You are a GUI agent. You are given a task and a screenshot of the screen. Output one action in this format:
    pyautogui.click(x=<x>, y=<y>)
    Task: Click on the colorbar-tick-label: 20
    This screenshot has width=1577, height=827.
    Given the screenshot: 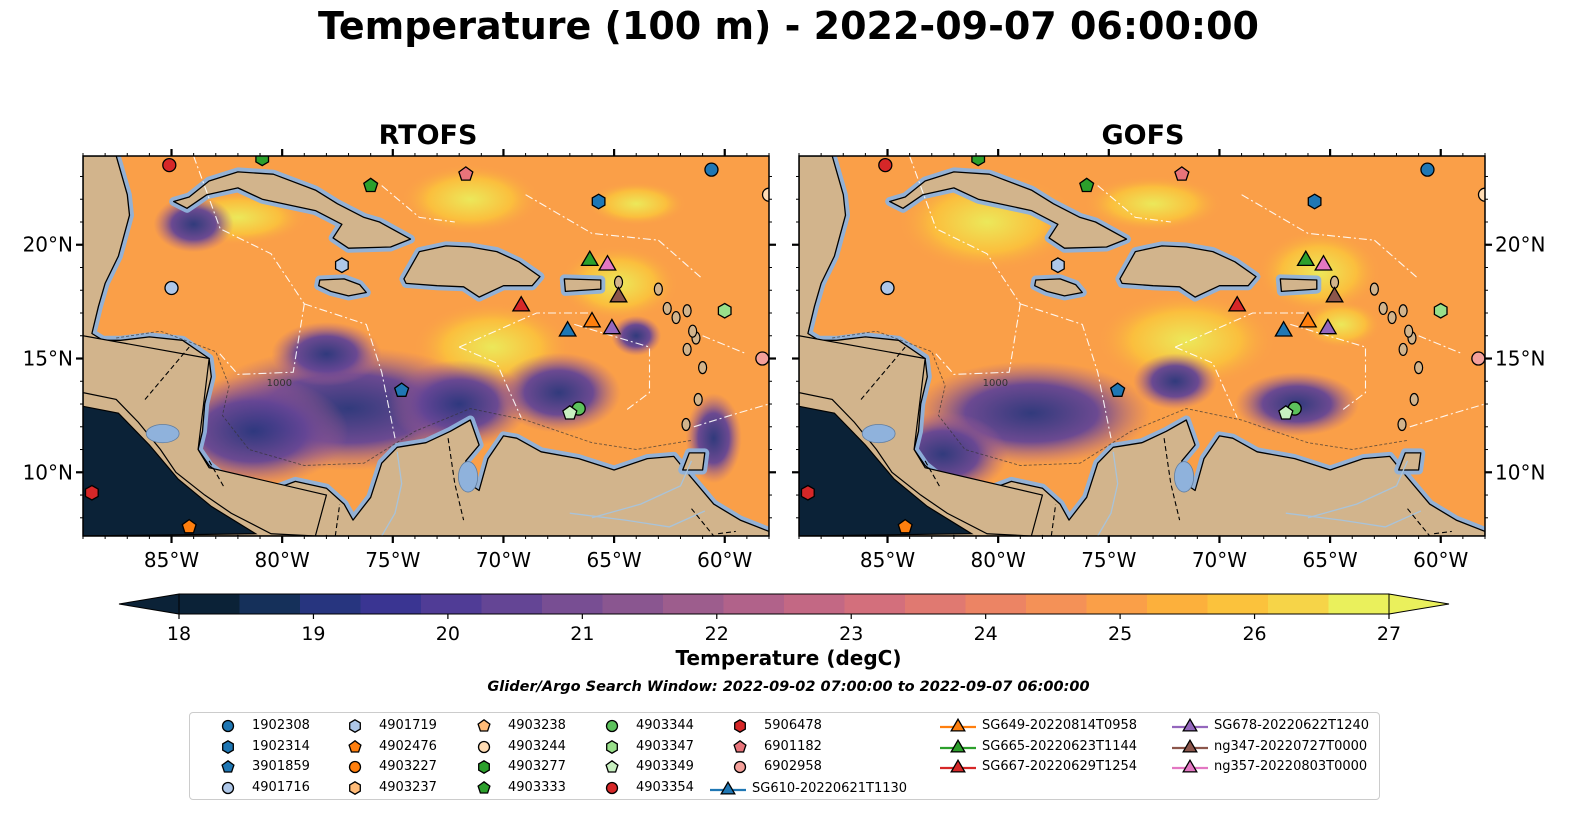 What is the action you would take?
    pyautogui.click(x=448, y=634)
    